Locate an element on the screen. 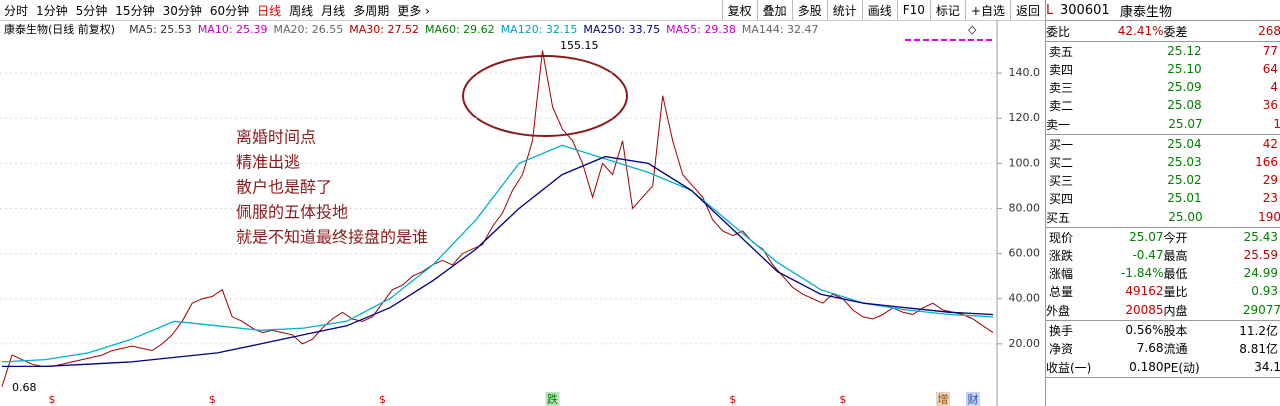 This screenshot has height=406, width=1280. cell: 42 is located at coordinates (1270, 144).